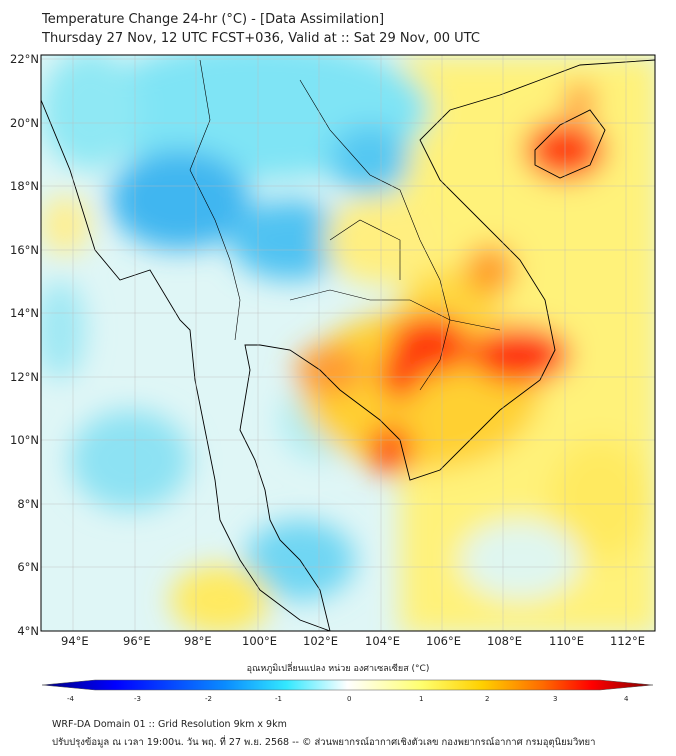  What do you see at coordinates (320, 641) in the screenshot?
I see `lon-label: 102°E` at bounding box center [320, 641].